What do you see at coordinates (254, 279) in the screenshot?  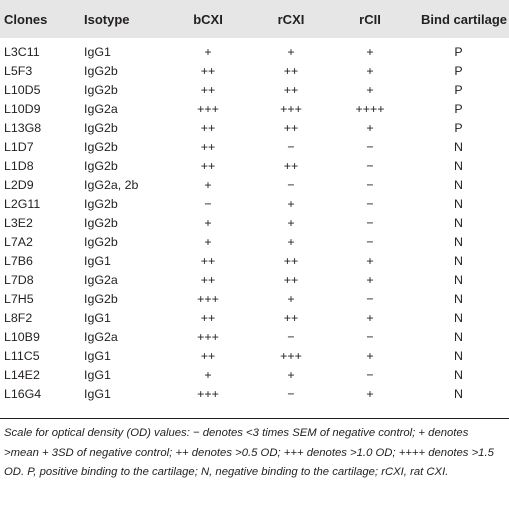 I see `table-row: L7D8 IgG2a ++ ++ + N` at bounding box center [254, 279].